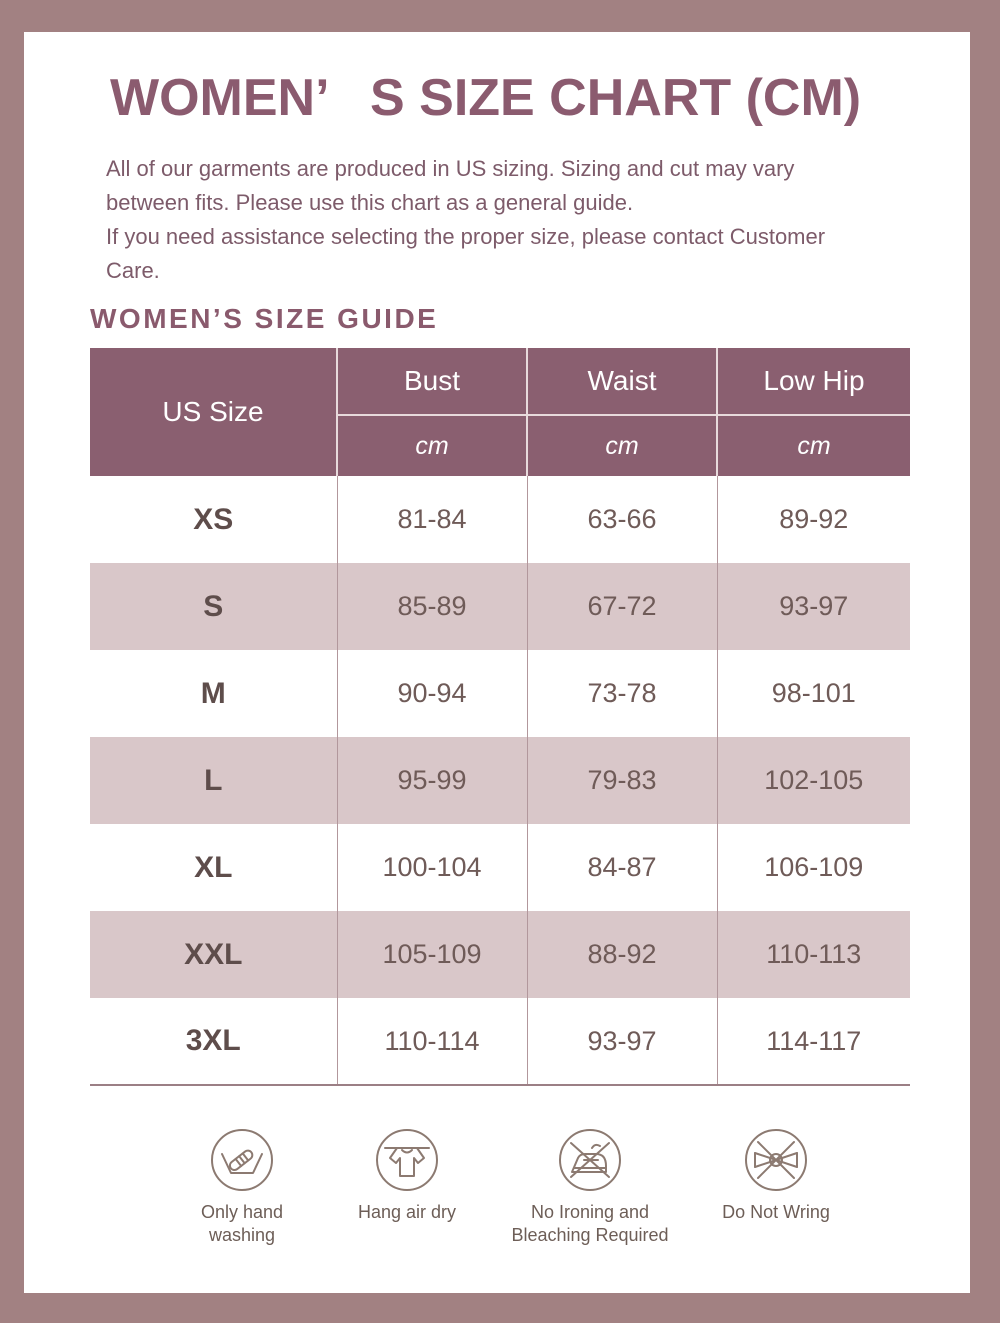 The image size is (1000, 1323). What do you see at coordinates (133, 270) in the screenshot?
I see `intro-line: Care.` at bounding box center [133, 270].